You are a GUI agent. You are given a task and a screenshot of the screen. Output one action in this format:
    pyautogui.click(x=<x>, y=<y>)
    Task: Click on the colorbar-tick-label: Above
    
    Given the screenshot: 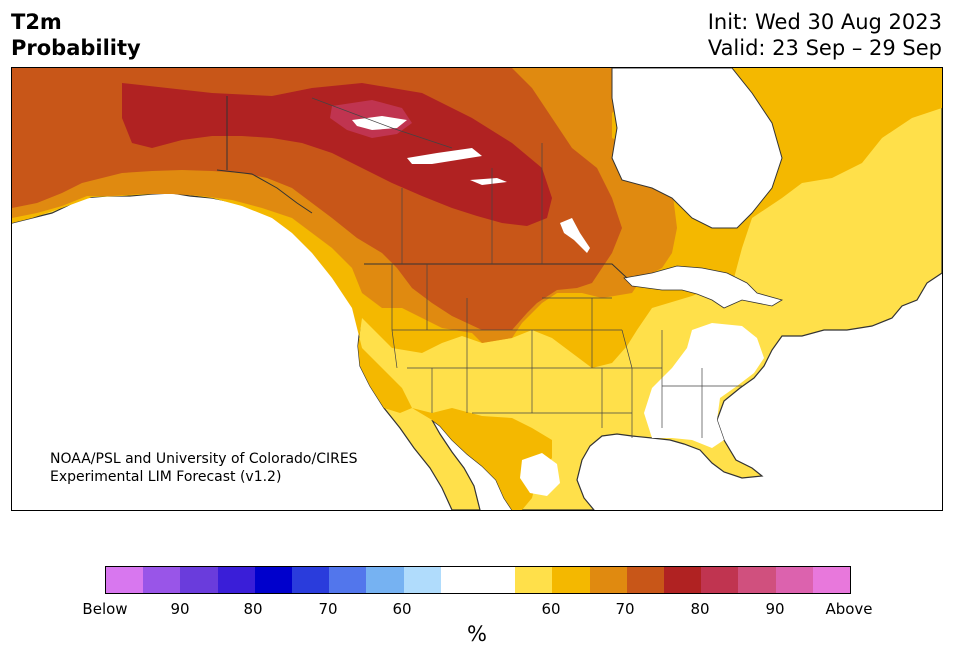 What is the action you would take?
    pyautogui.click(x=849, y=609)
    